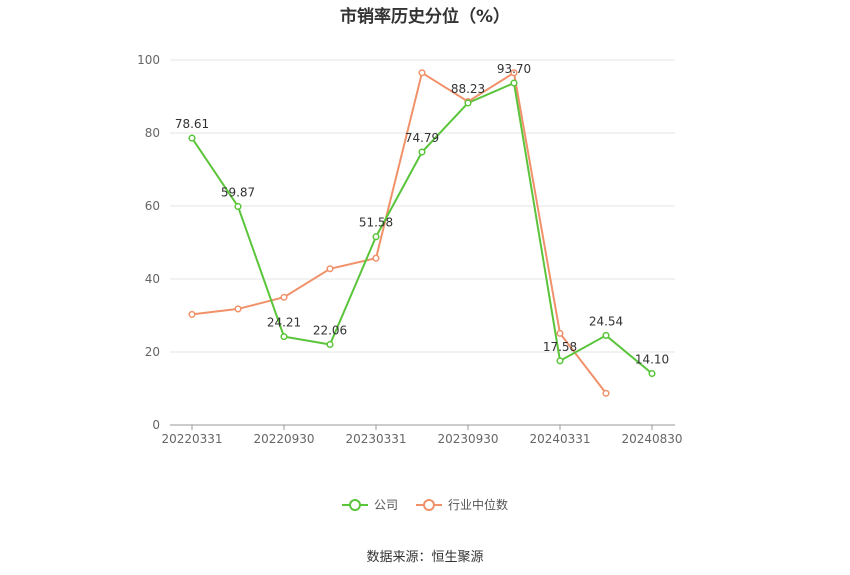  Describe the element at coordinates (560, 347) in the screenshot. I see `data-label: 17.58` at that location.